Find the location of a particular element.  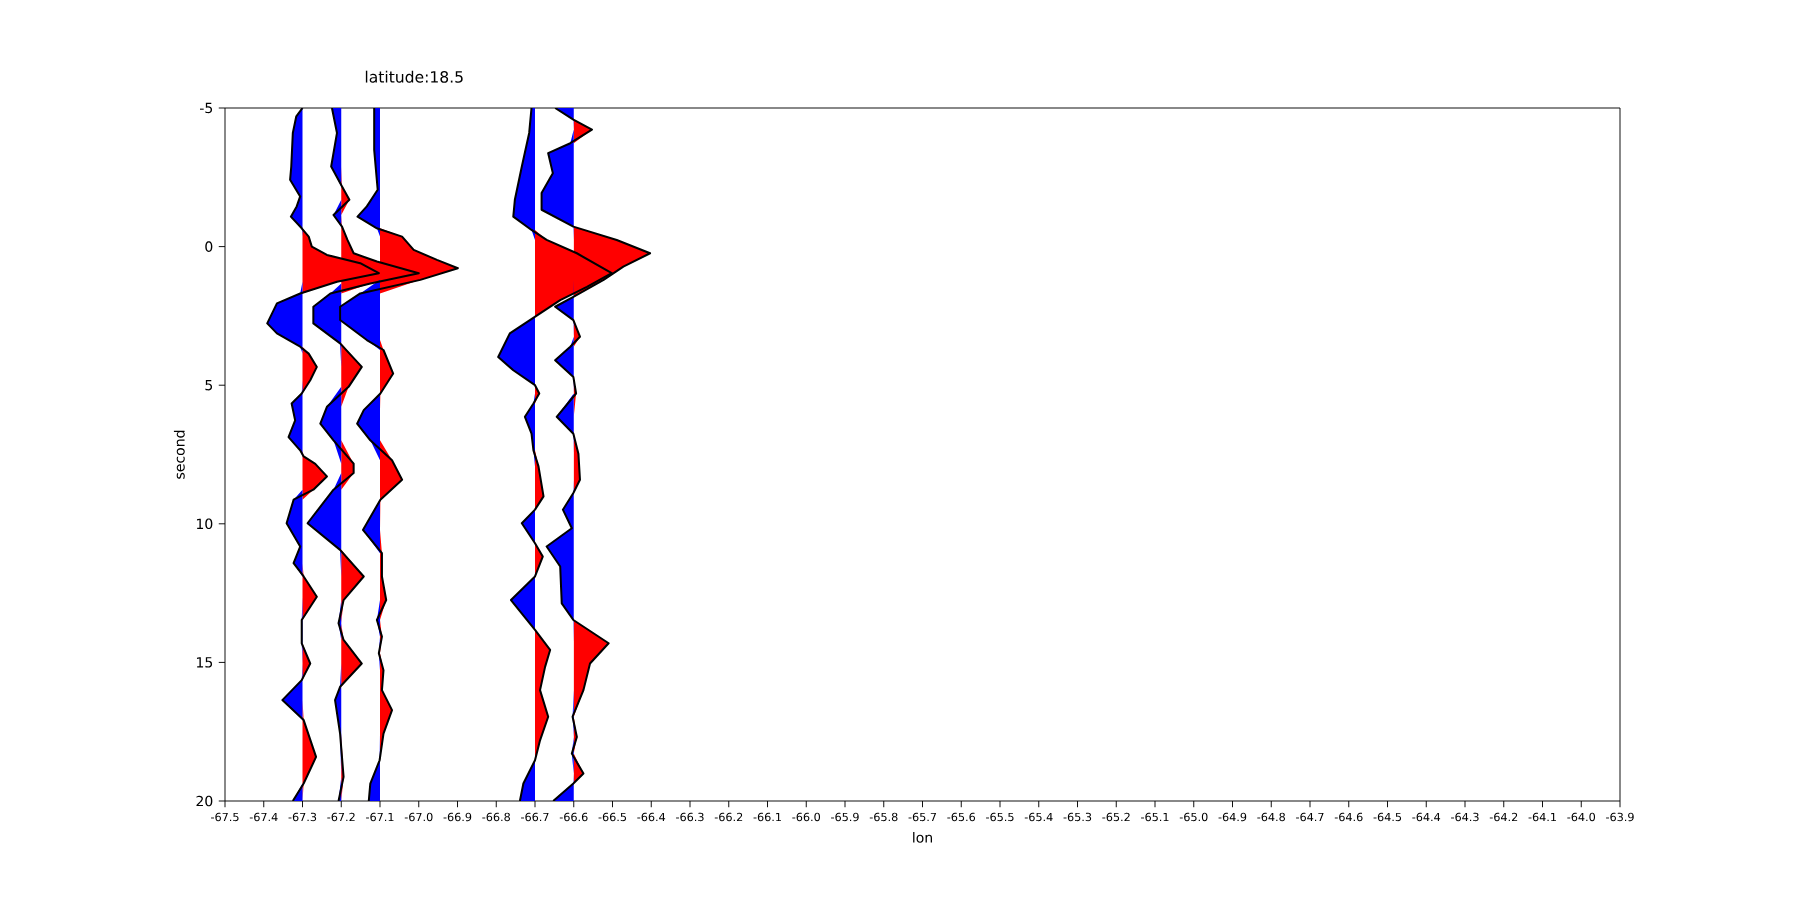

x-tick-label: -67.5 is located at coordinates (225, 817).